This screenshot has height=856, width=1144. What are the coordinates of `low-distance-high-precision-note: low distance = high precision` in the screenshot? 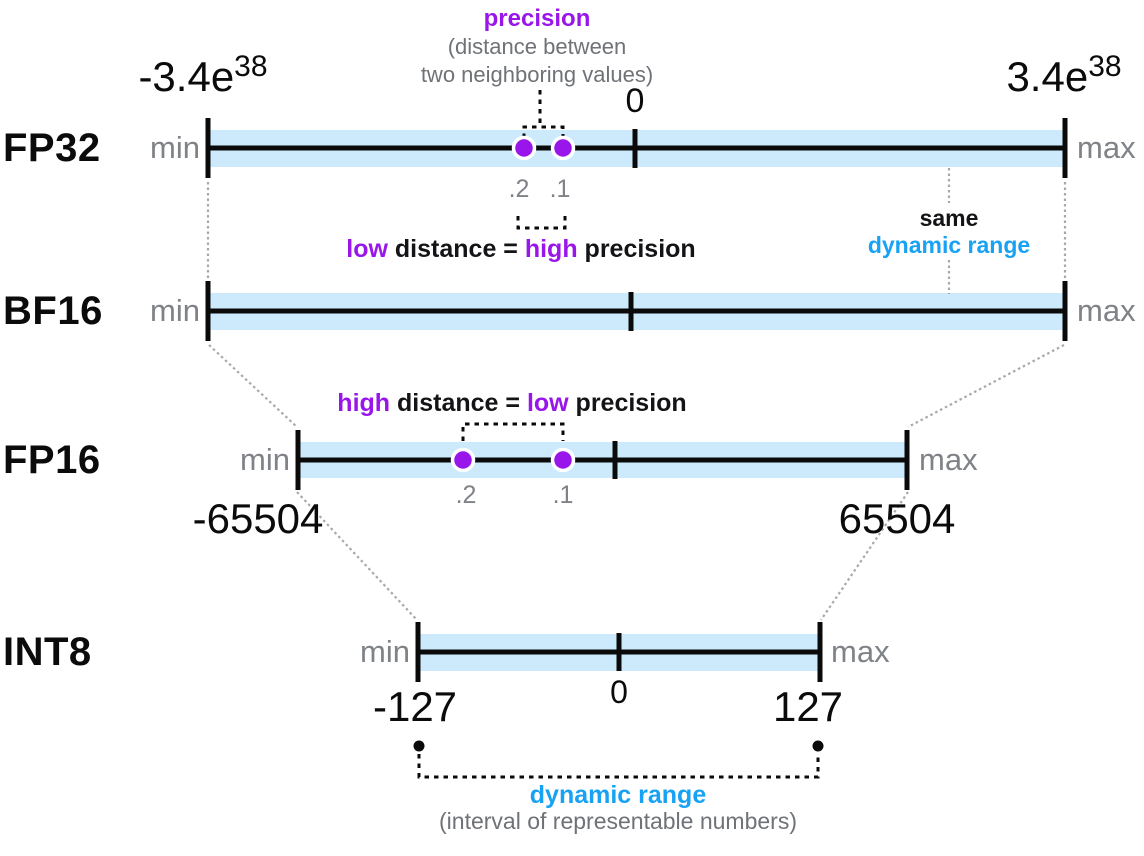 It's located at (520, 249).